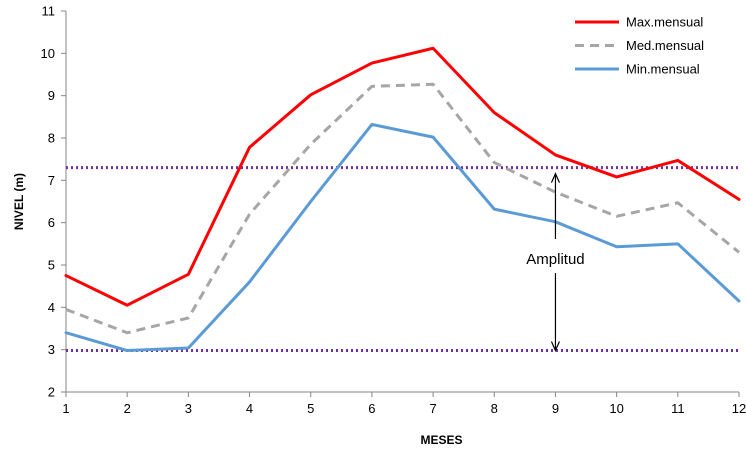  I want to click on y-tick-label: 2, so click(51, 392).